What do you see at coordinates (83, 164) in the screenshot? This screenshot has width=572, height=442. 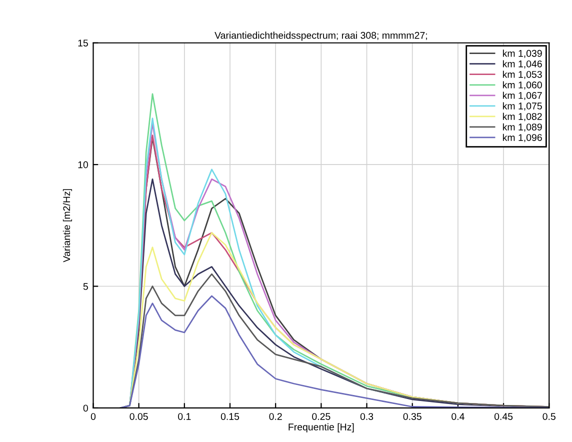 I see `y-tick-label: 10` at bounding box center [83, 164].